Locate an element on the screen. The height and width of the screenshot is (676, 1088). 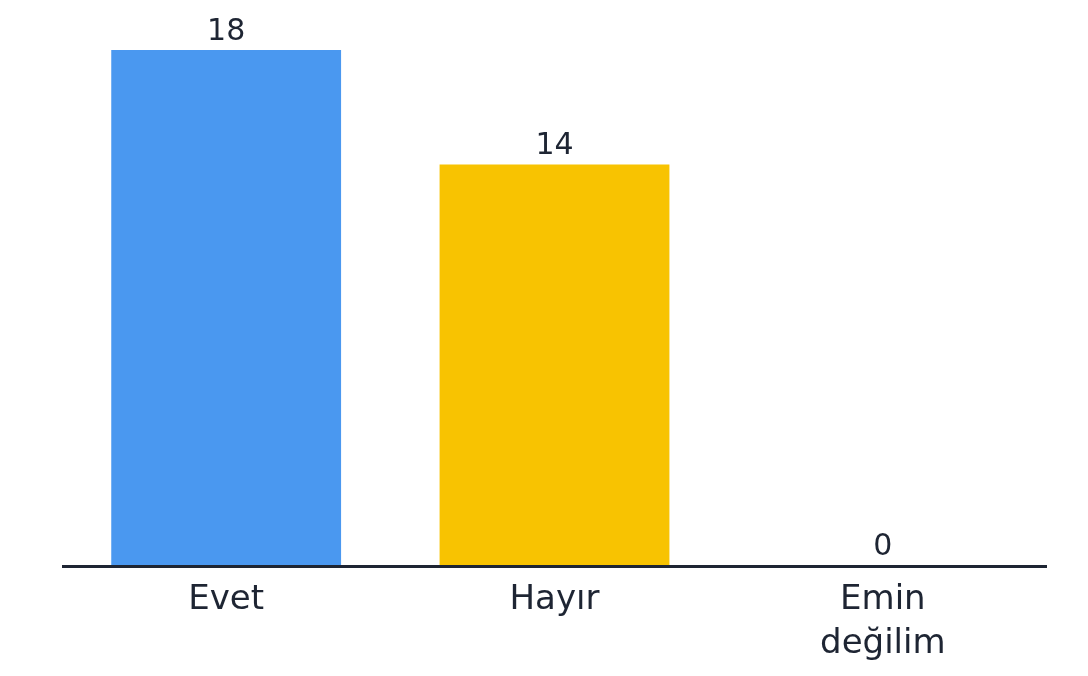
data-label: 0 is located at coordinates (883, 544).